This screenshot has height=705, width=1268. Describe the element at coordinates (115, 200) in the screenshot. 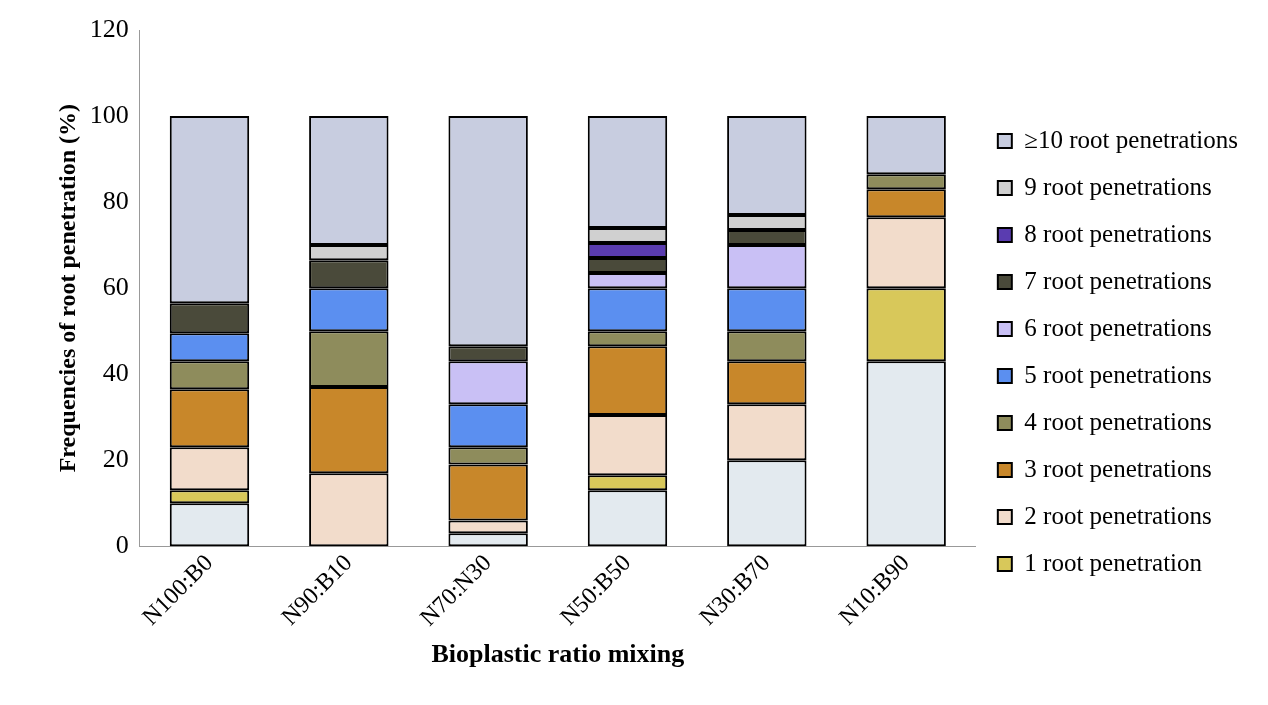

I see `y-tick-label: 80` at that location.